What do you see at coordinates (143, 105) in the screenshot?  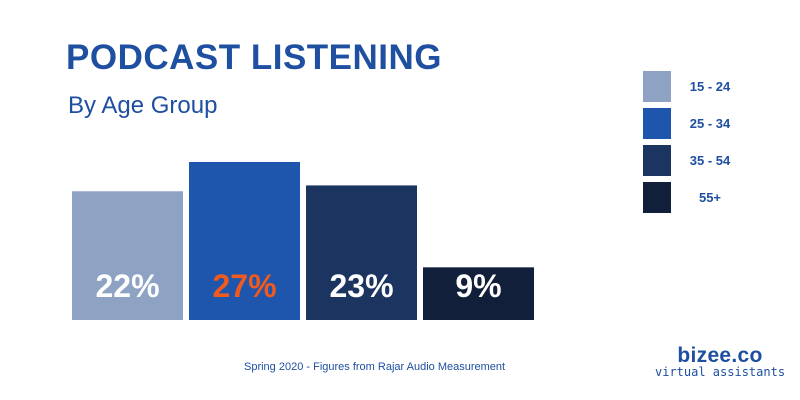 I see `chart-subtitle: By Age Group` at bounding box center [143, 105].